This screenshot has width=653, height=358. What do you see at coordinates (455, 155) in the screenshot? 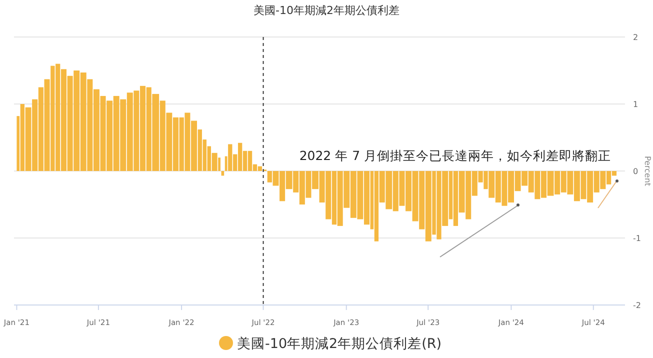
I see `annotation: 2022 年 7 月倒掛至今已長達兩年，如今利差即將翻正` at bounding box center [455, 155].